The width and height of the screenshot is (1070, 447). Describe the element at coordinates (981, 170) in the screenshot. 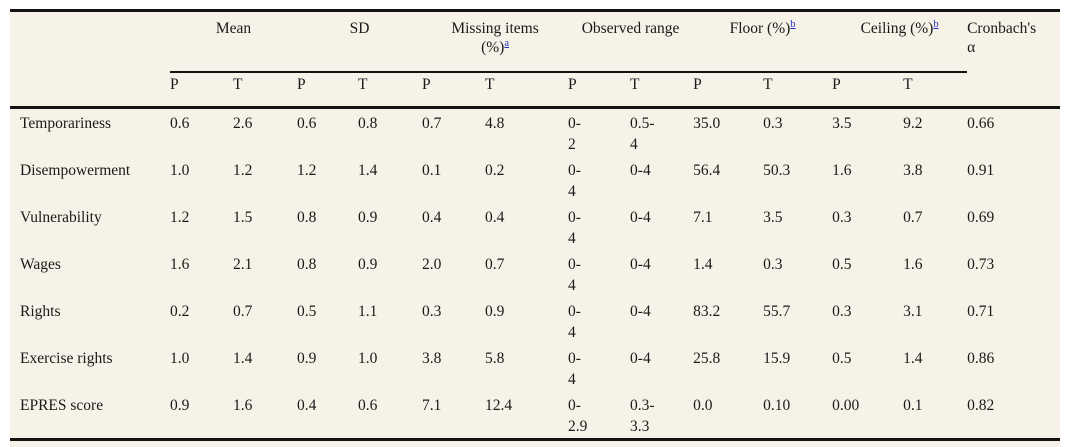

I see `cell-alpha: 0.91` at that location.